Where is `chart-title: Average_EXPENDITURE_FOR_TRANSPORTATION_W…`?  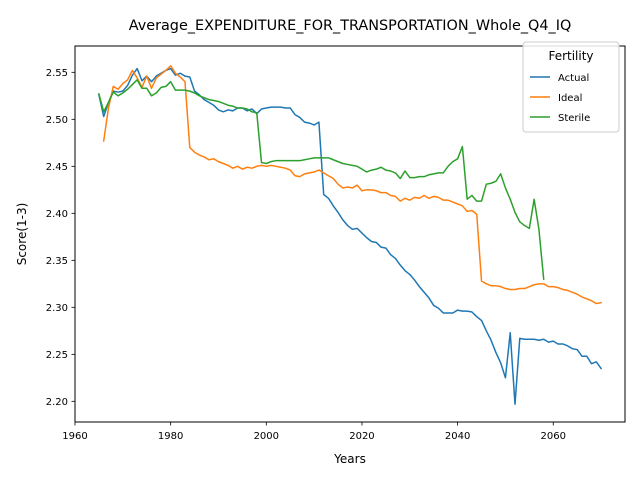
chart-title: Average_EXPENDITURE_FOR_TRANSPORTATION_W… is located at coordinates (350, 26).